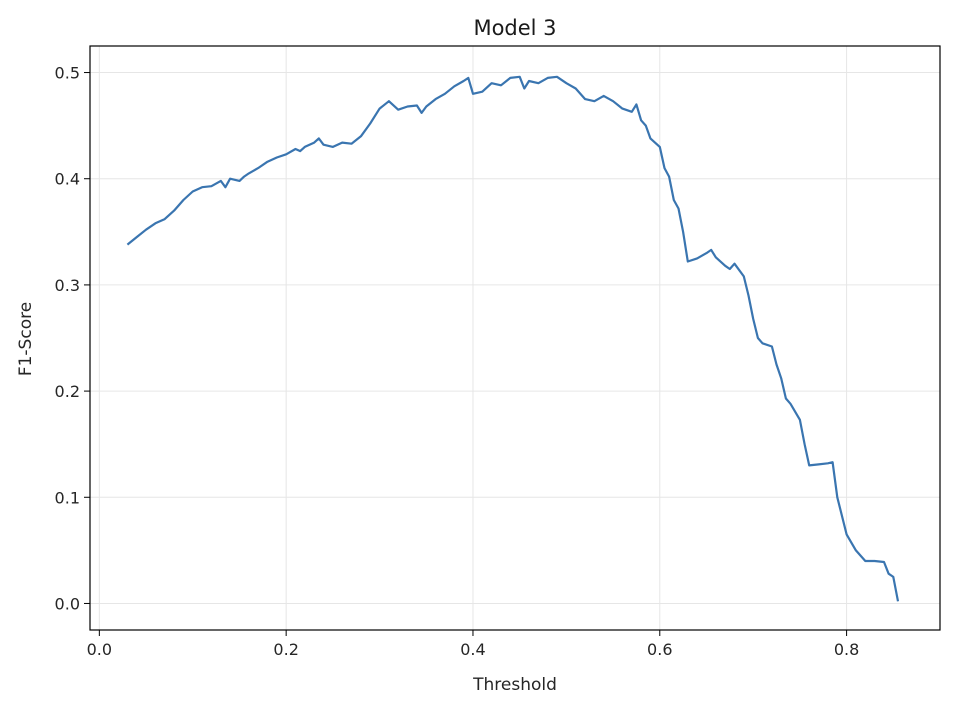 Image resolution: width=960 pixels, height=708 pixels. I want to click on y-axis-ticks: 0.0 0.1 0.2 0.3 0.4 0.5, so click(72, 338).